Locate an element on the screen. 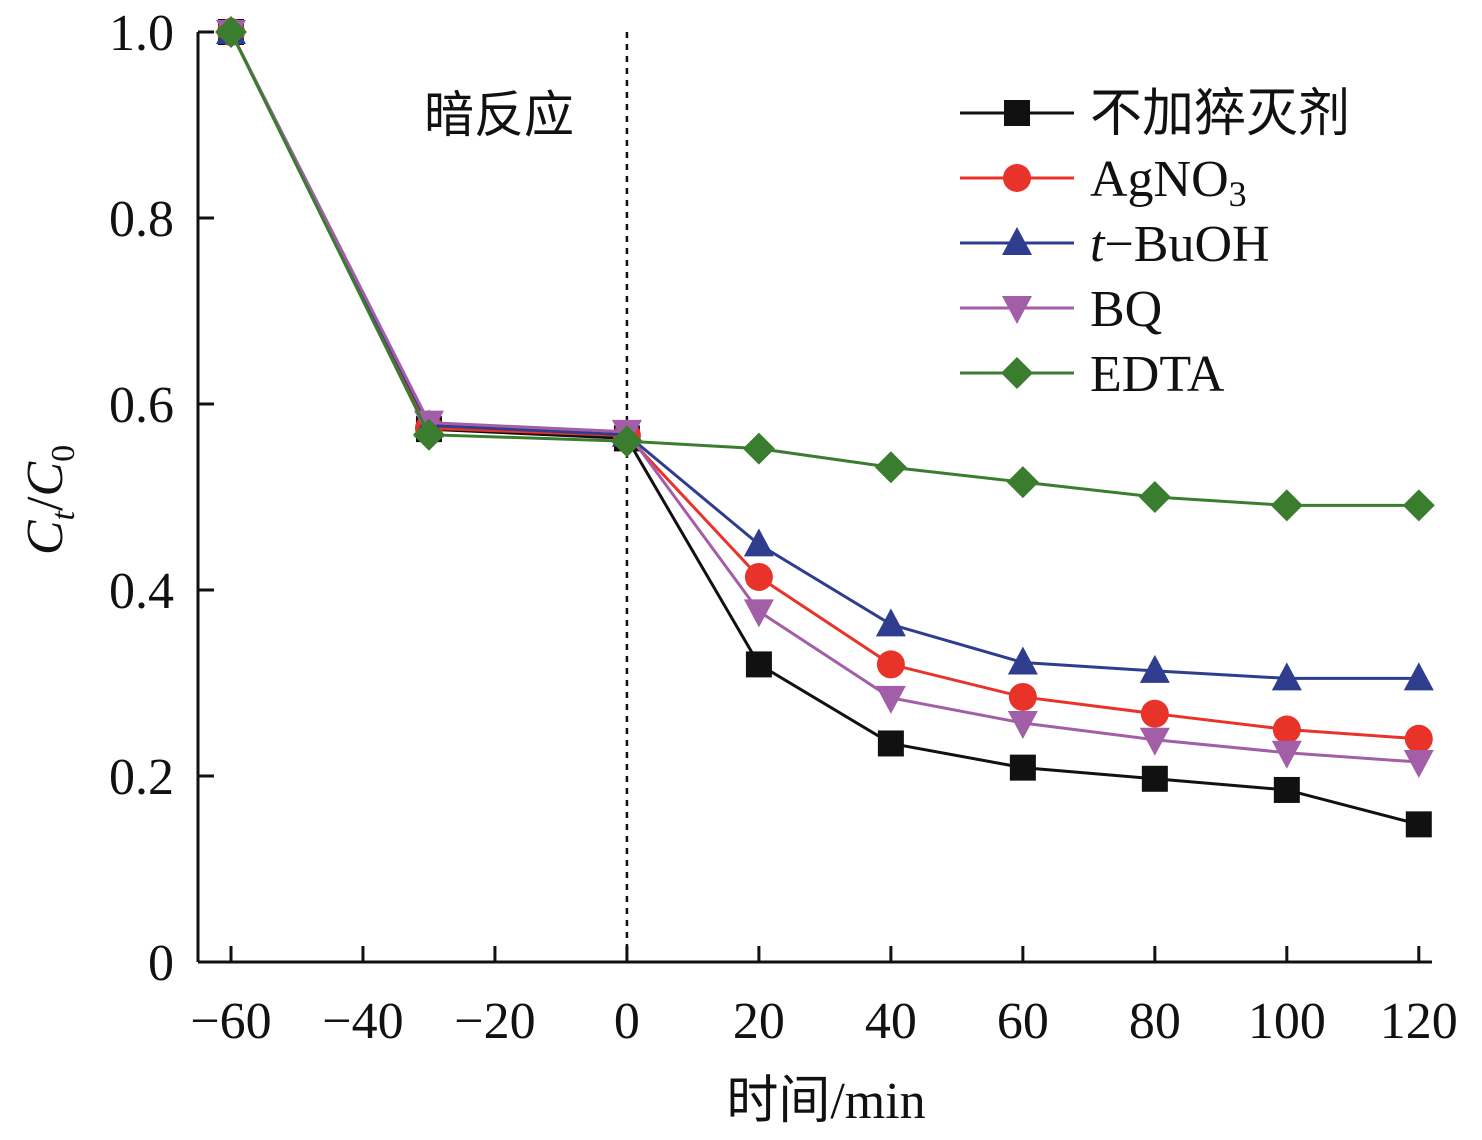 The height and width of the screenshot is (1140, 1482). legend-entry: AgNO3 is located at coordinates (1103, 182).